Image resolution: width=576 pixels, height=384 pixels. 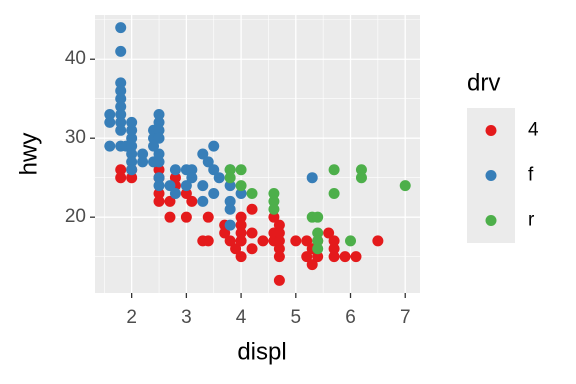 I want to click on legend-title: drv, so click(x=483, y=82).